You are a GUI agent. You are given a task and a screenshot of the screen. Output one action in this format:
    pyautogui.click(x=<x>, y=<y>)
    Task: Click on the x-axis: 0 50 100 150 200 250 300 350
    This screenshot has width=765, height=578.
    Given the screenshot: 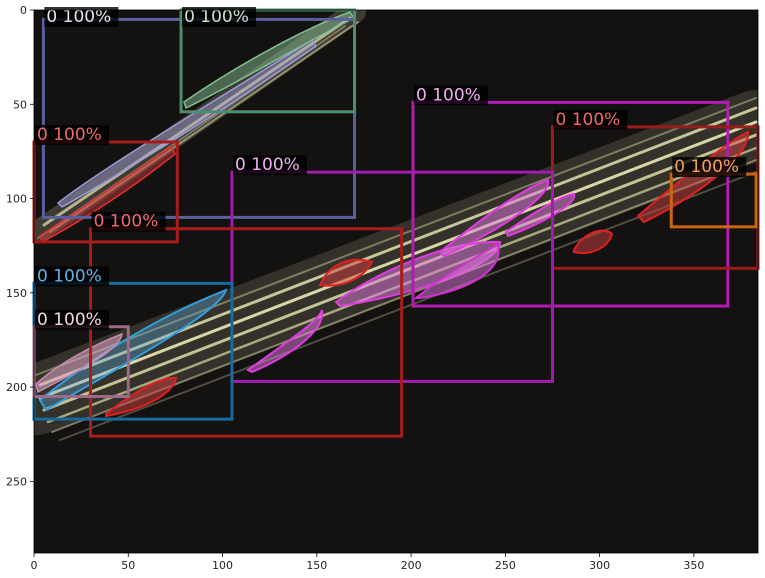 What is the action you would take?
    pyautogui.click(x=367, y=562)
    